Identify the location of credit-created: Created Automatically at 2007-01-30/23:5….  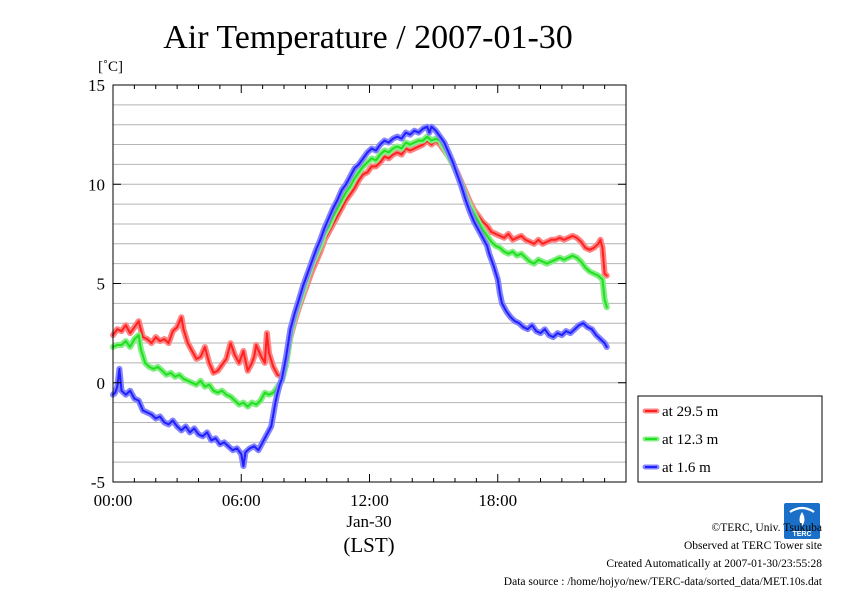
(714, 564).